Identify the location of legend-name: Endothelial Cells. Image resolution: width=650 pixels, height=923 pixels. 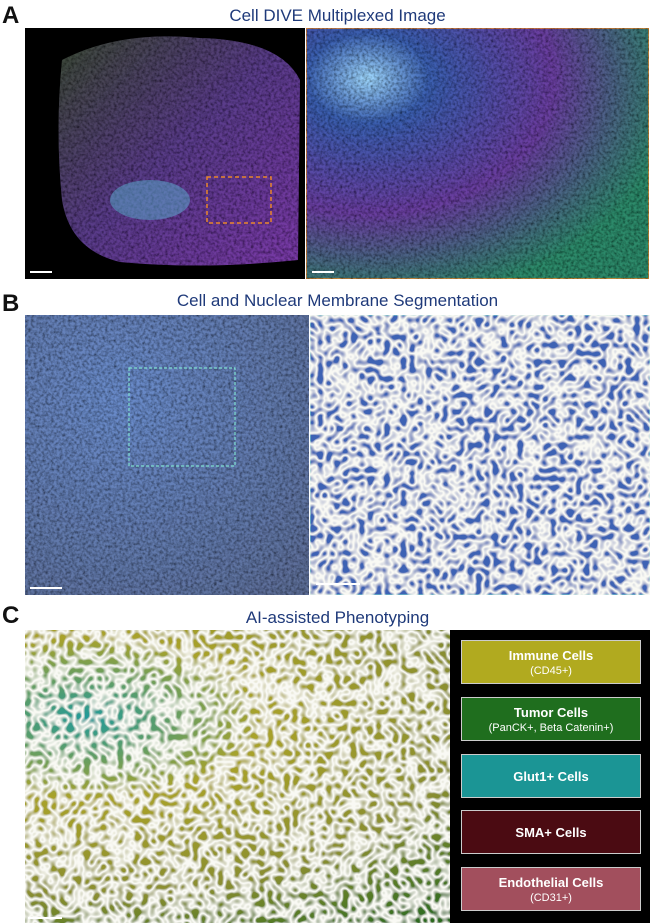
(551, 882).